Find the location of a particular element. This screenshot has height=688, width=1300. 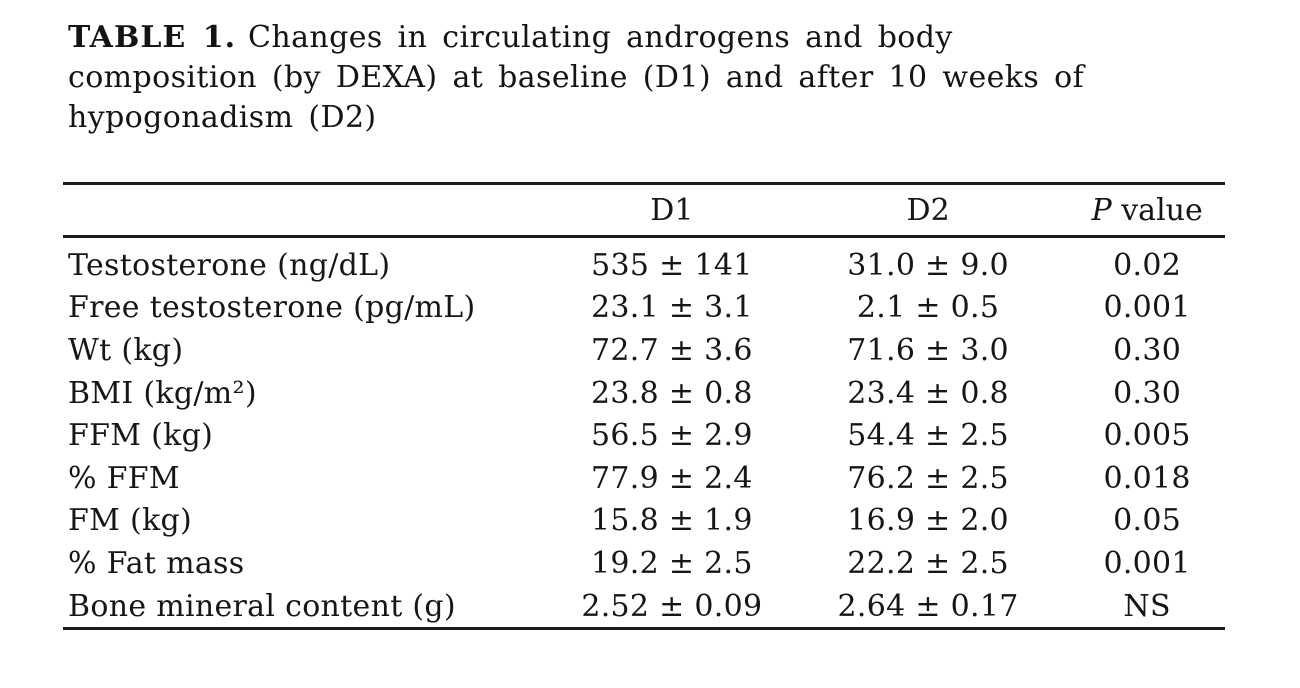

d1-value: 535 ± 141 is located at coordinates (672, 265).